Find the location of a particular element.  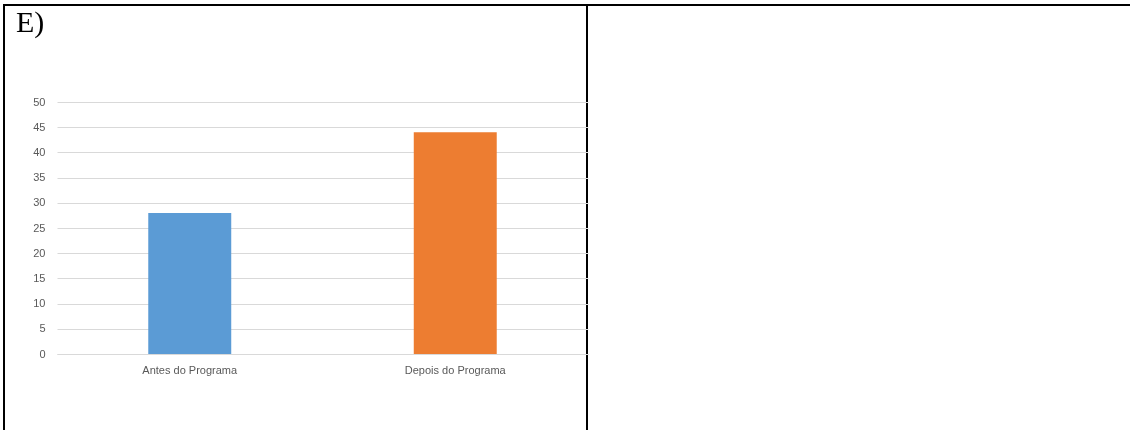

y-tick-label: 40 is located at coordinates (39, 151).